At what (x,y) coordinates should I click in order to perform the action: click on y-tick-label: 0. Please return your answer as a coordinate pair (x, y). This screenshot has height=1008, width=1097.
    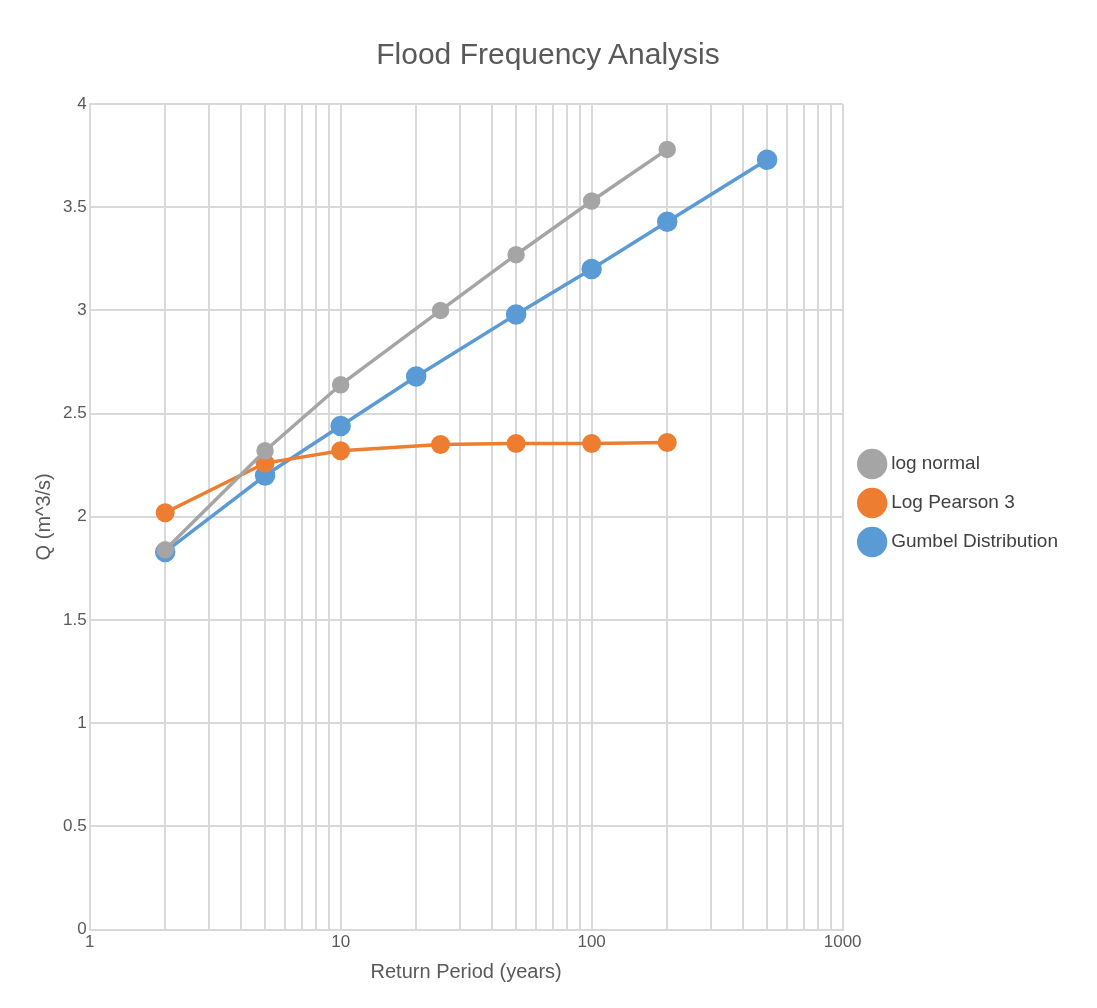
    Looking at the image, I should click on (82, 929).